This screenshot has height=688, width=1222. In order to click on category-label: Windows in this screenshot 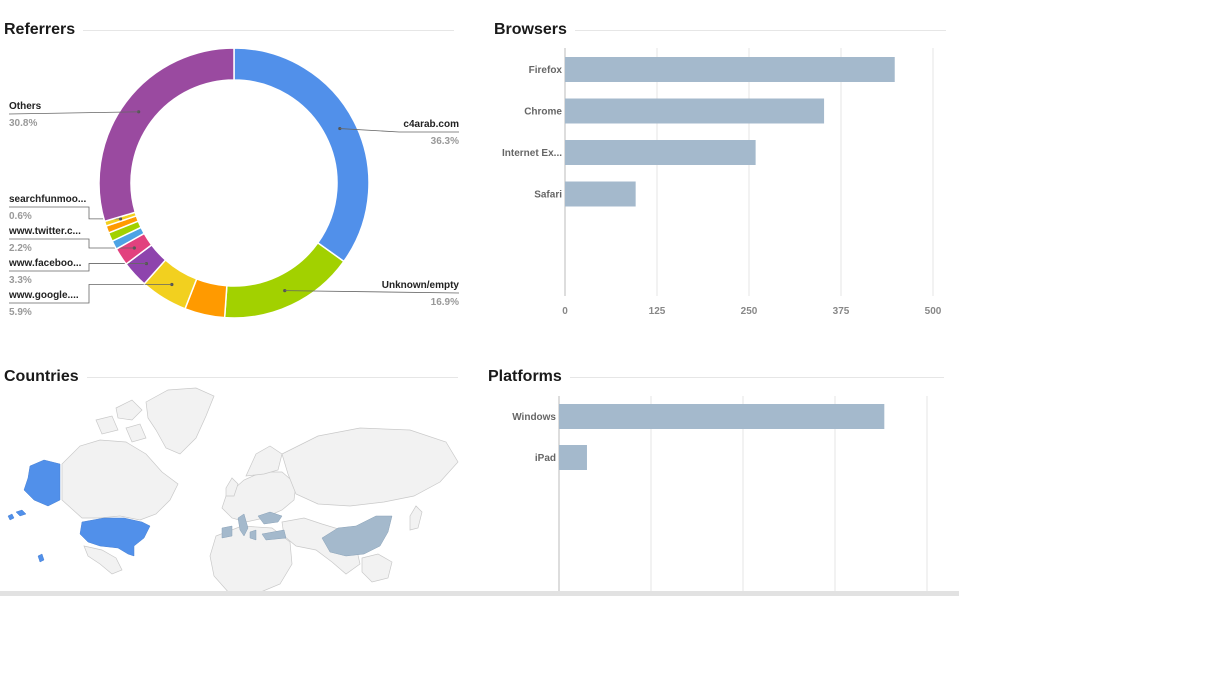, I will do `click(534, 417)`.